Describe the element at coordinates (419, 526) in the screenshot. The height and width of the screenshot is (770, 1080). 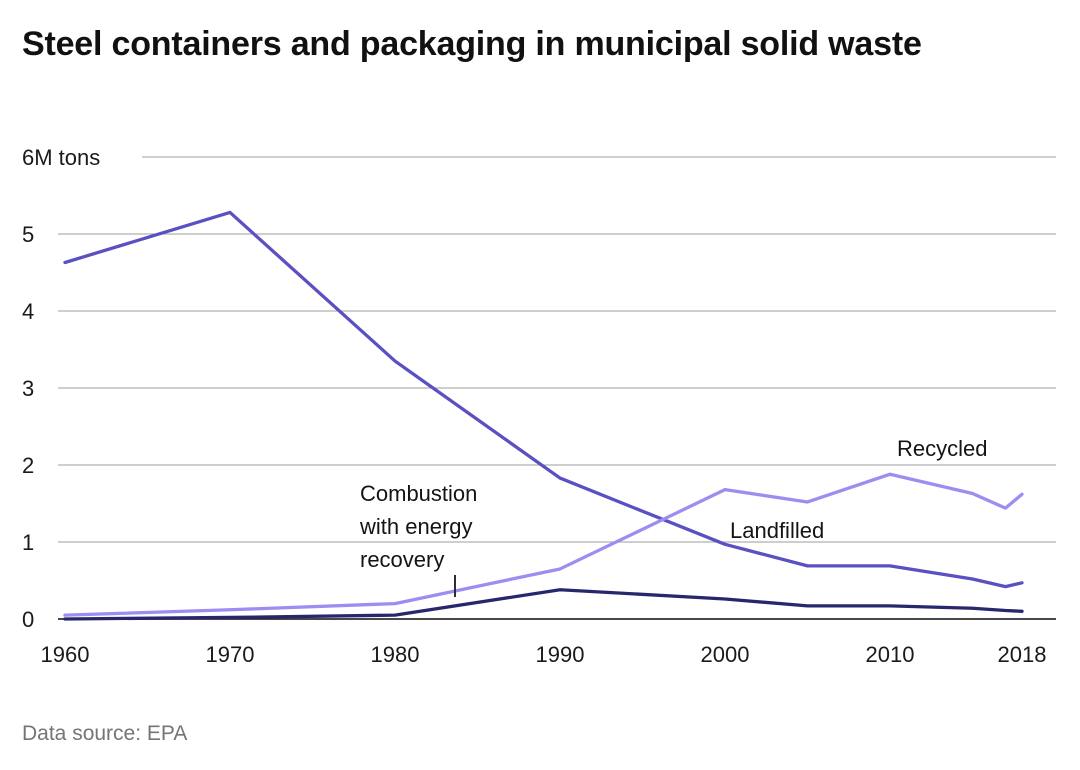
I see `annotation-combustion-label: Combustion with energy recovery` at that location.